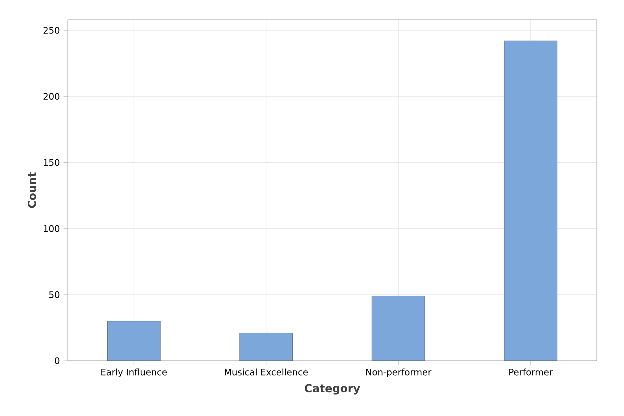 This screenshot has width=624, height=416. Describe the element at coordinates (52, 162) in the screenshot. I see `y-tick-label: 150` at that location.